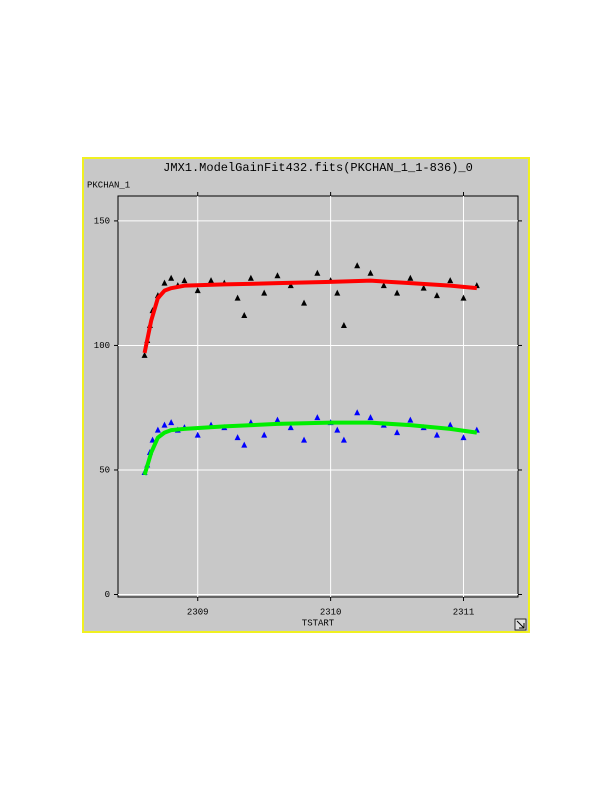  Describe the element at coordinates (331, 612) in the screenshot. I see `x-tick-label: 2310` at that location.